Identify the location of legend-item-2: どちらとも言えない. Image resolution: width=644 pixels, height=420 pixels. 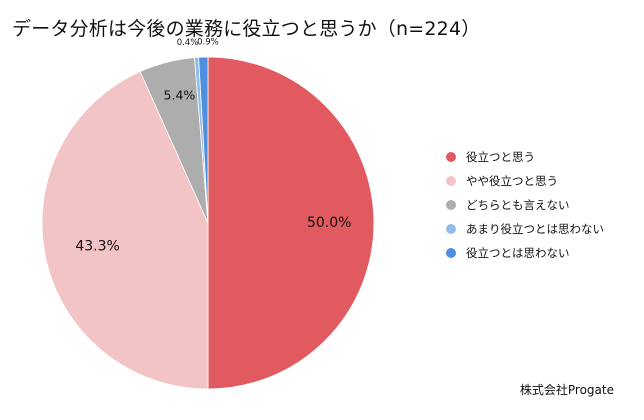
(525, 205).